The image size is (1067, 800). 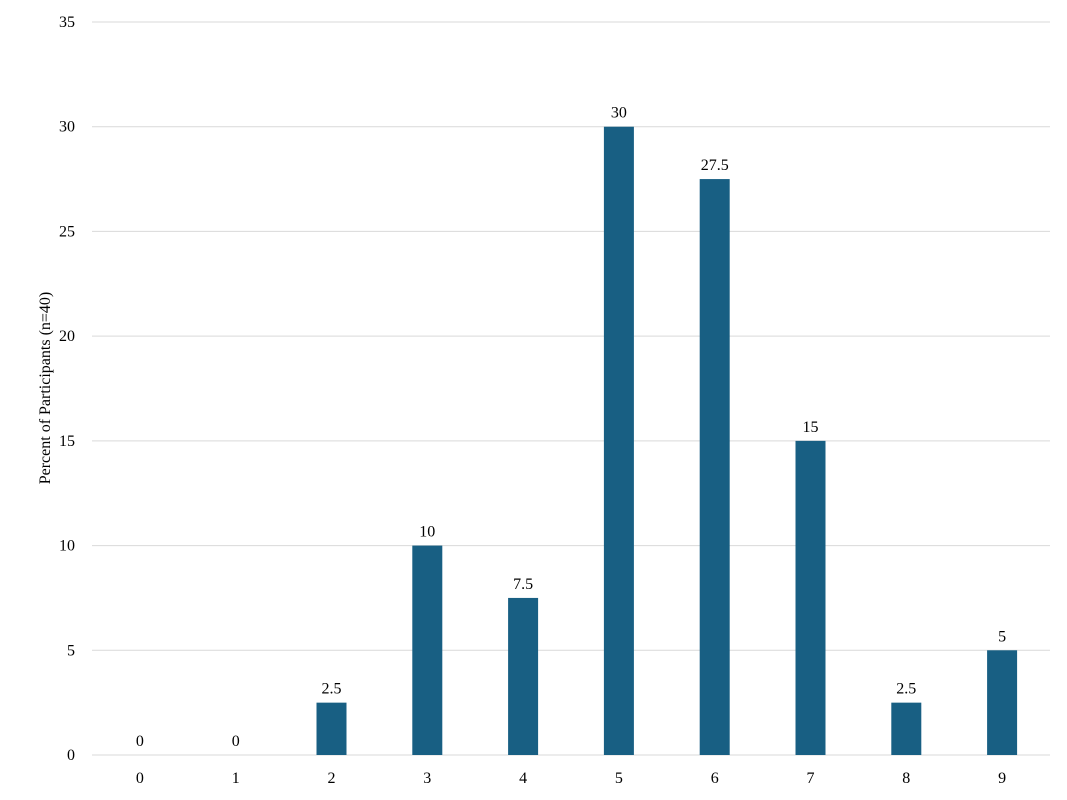 What do you see at coordinates (1002, 636) in the screenshot?
I see `data-label: 5` at bounding box center [1002, 636].